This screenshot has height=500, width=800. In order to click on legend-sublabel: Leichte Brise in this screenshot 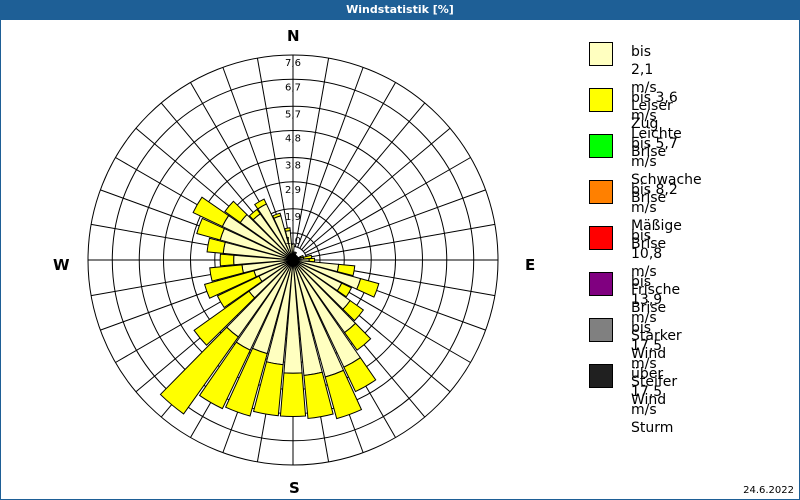, I will do `click(656, 143)`.